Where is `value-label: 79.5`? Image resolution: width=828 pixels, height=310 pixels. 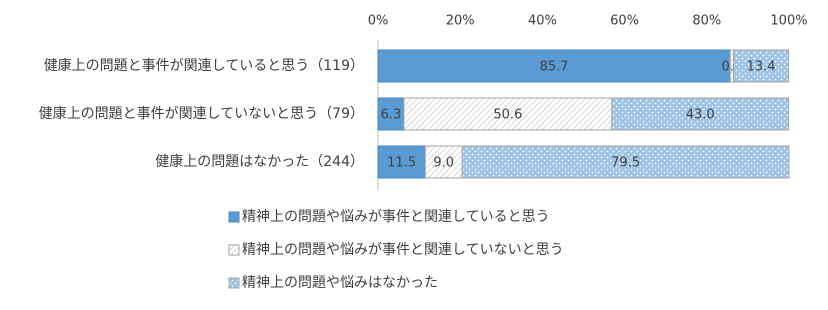
value-label: 79.5 is located at coordinates (625, 163).